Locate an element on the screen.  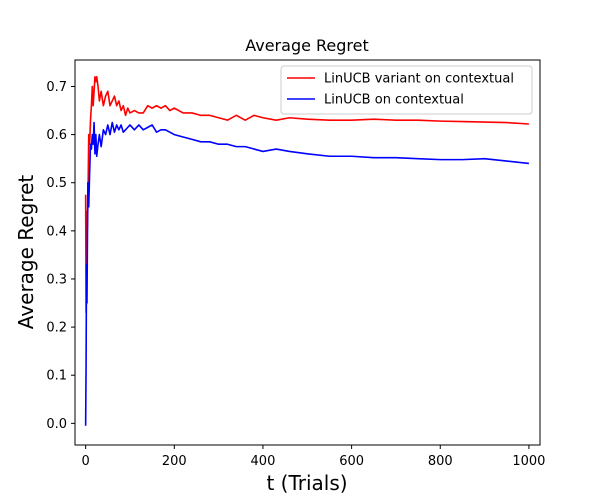
x-tick-label: 1000 is located at coordinates (528, 461).